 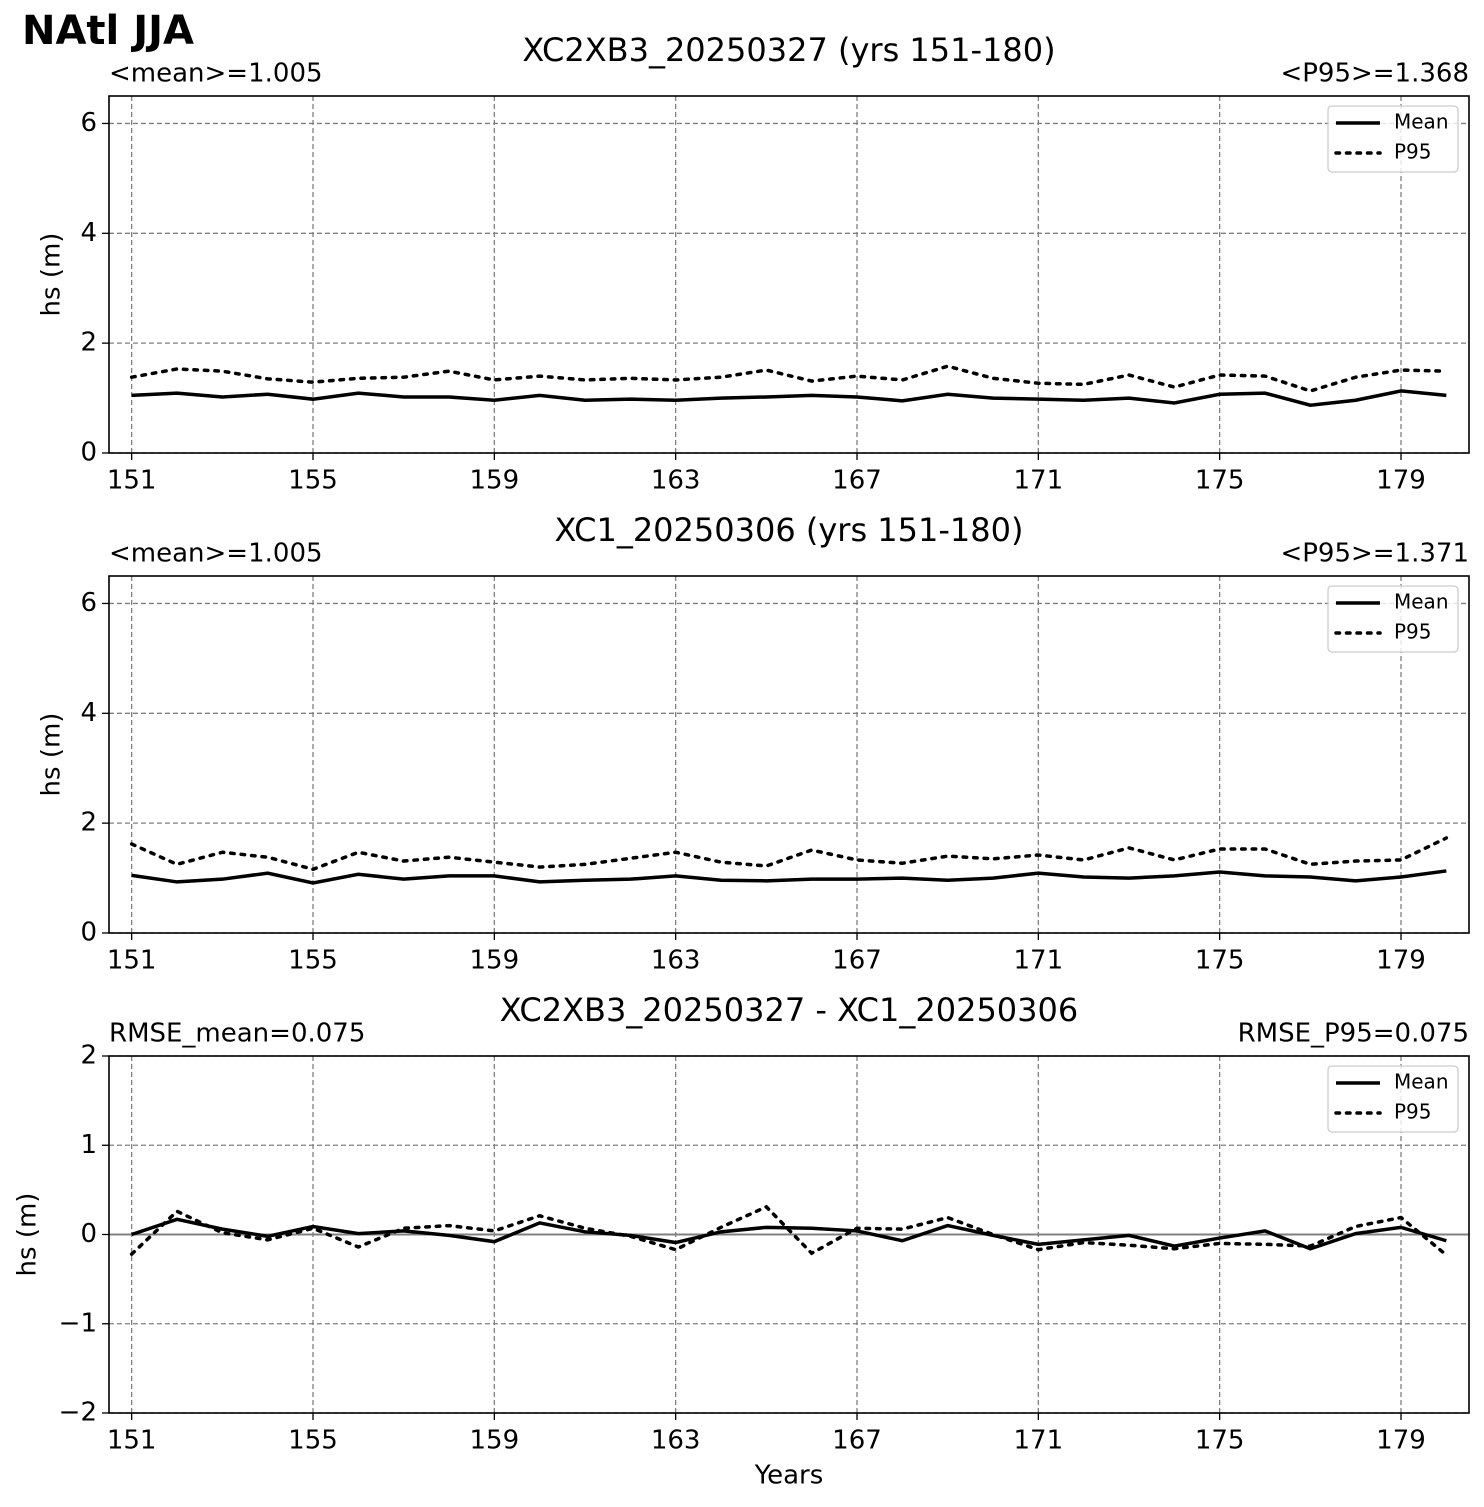 I want to click on right-note: RMSE_P95=0.075, so click(x=1353, y=1034).